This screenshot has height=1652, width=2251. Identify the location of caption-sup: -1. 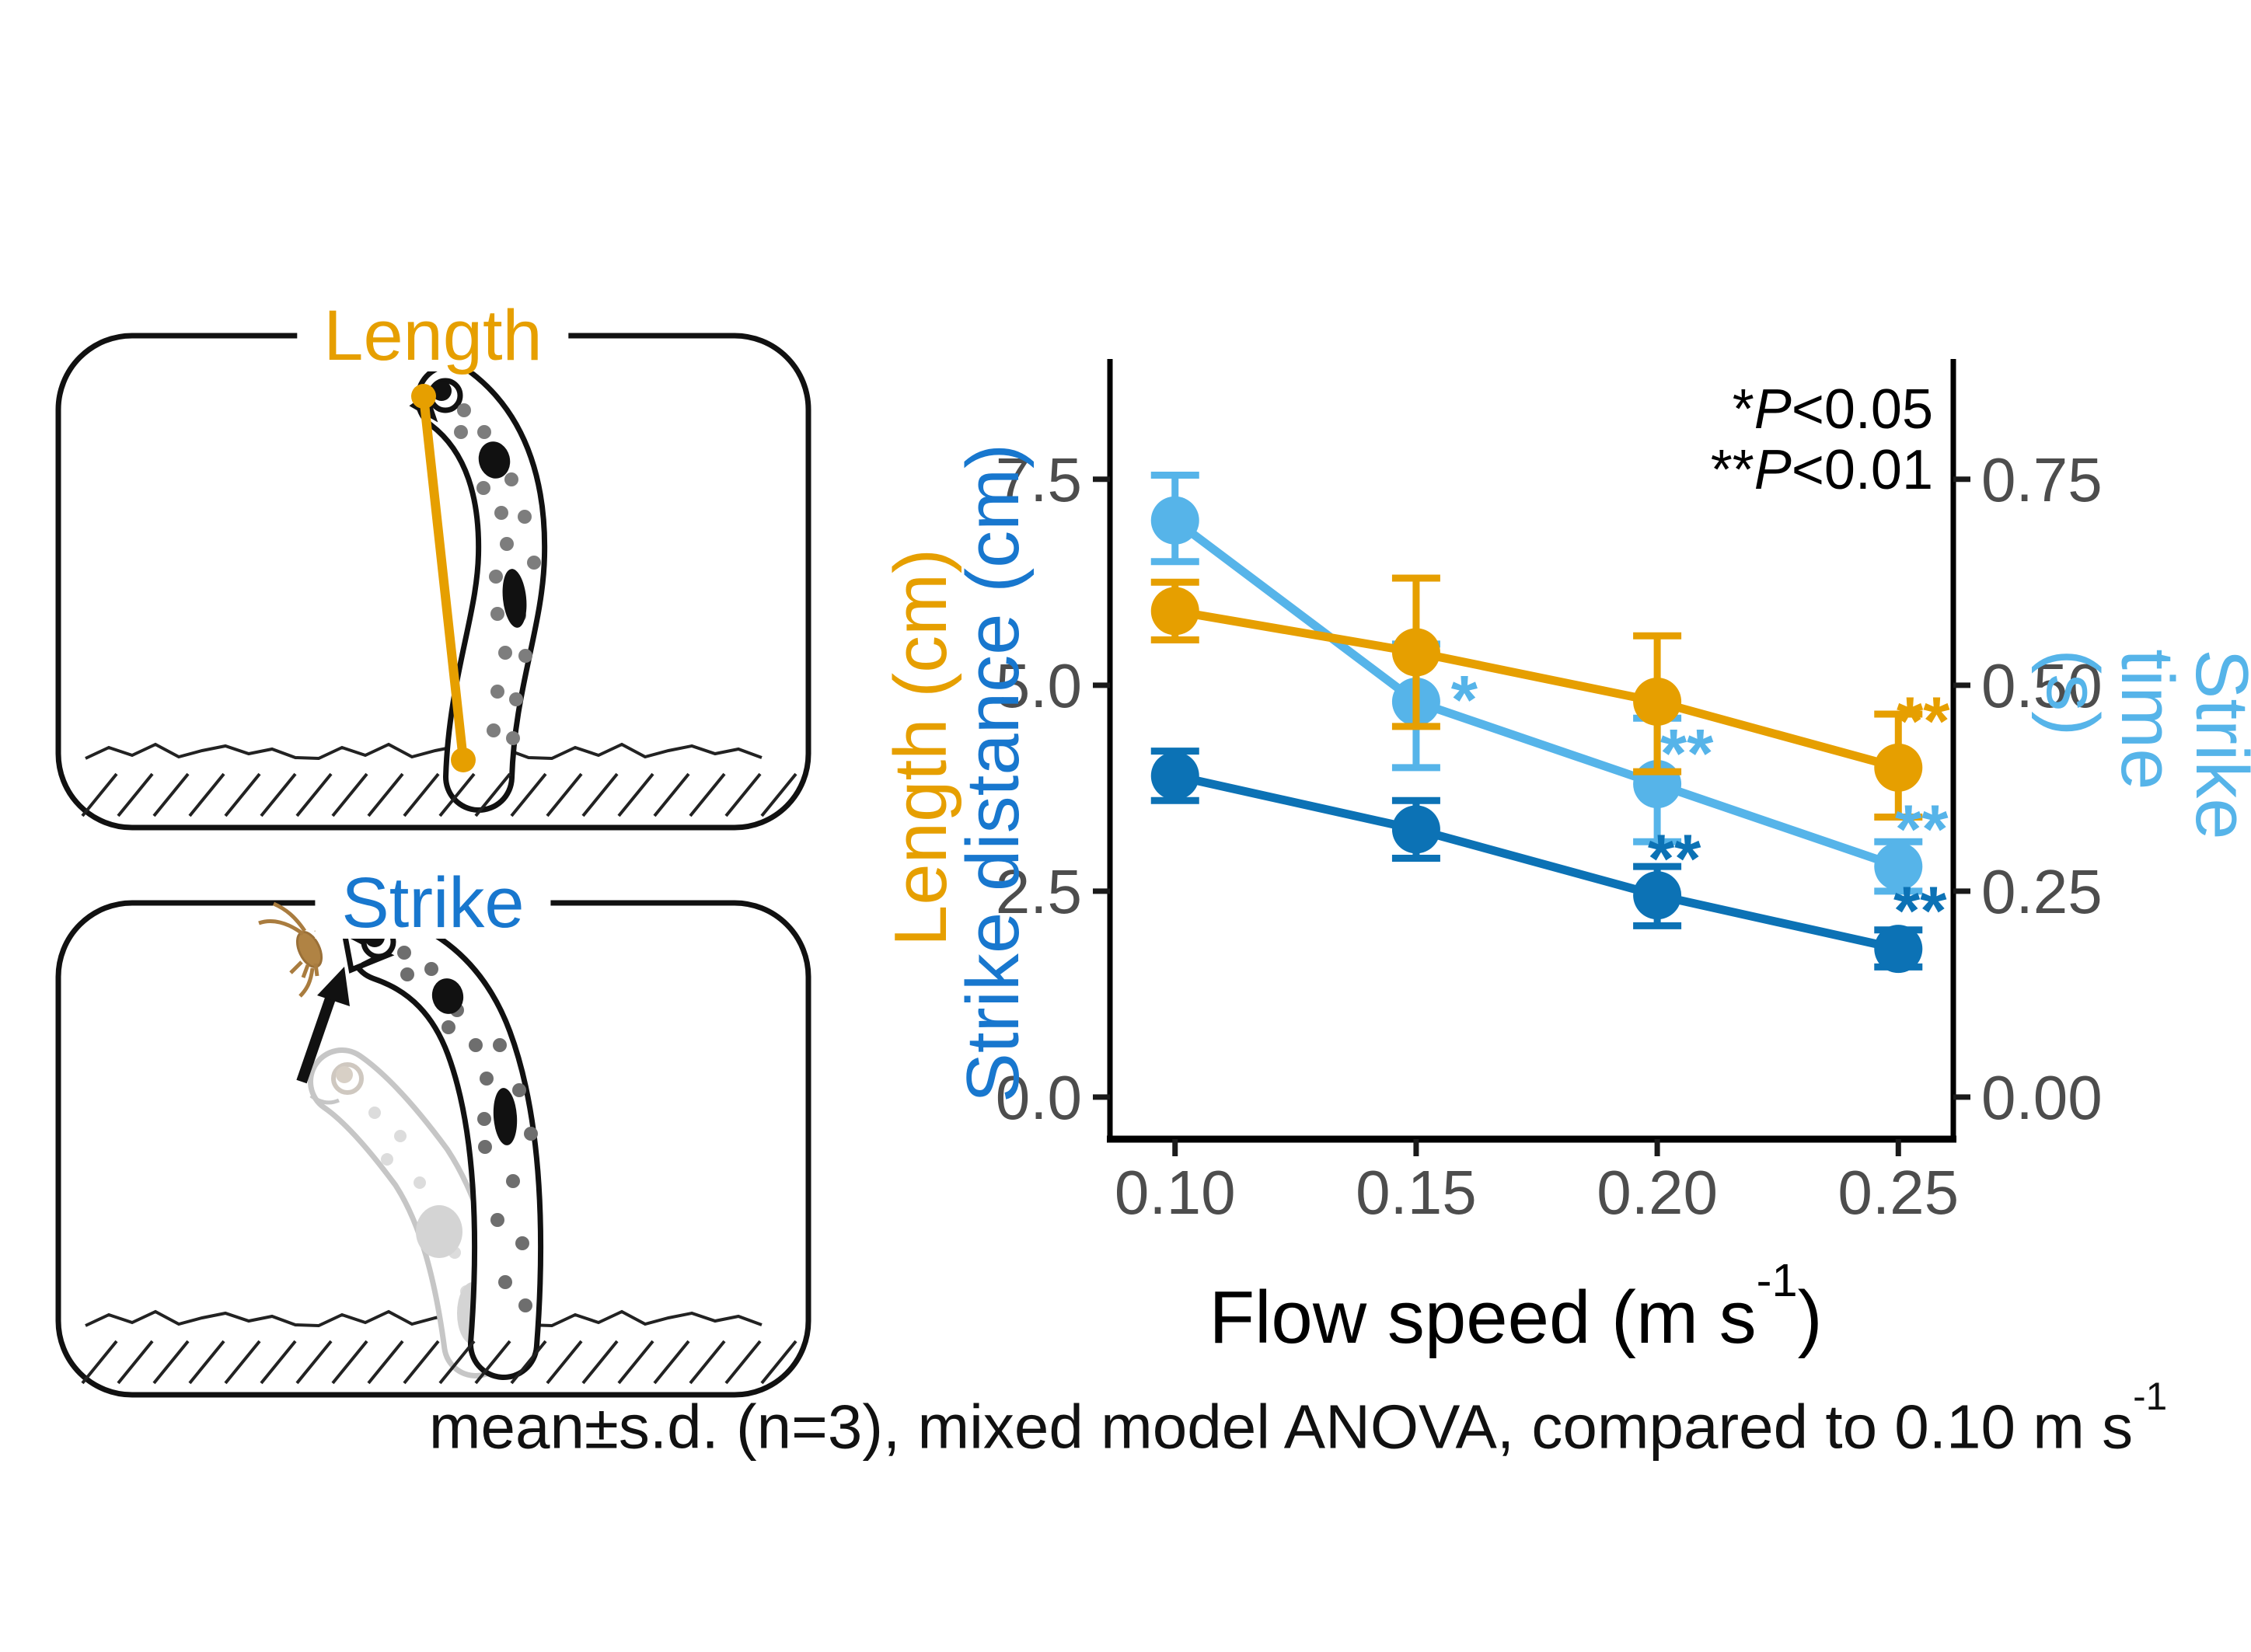
(2150, 1396).